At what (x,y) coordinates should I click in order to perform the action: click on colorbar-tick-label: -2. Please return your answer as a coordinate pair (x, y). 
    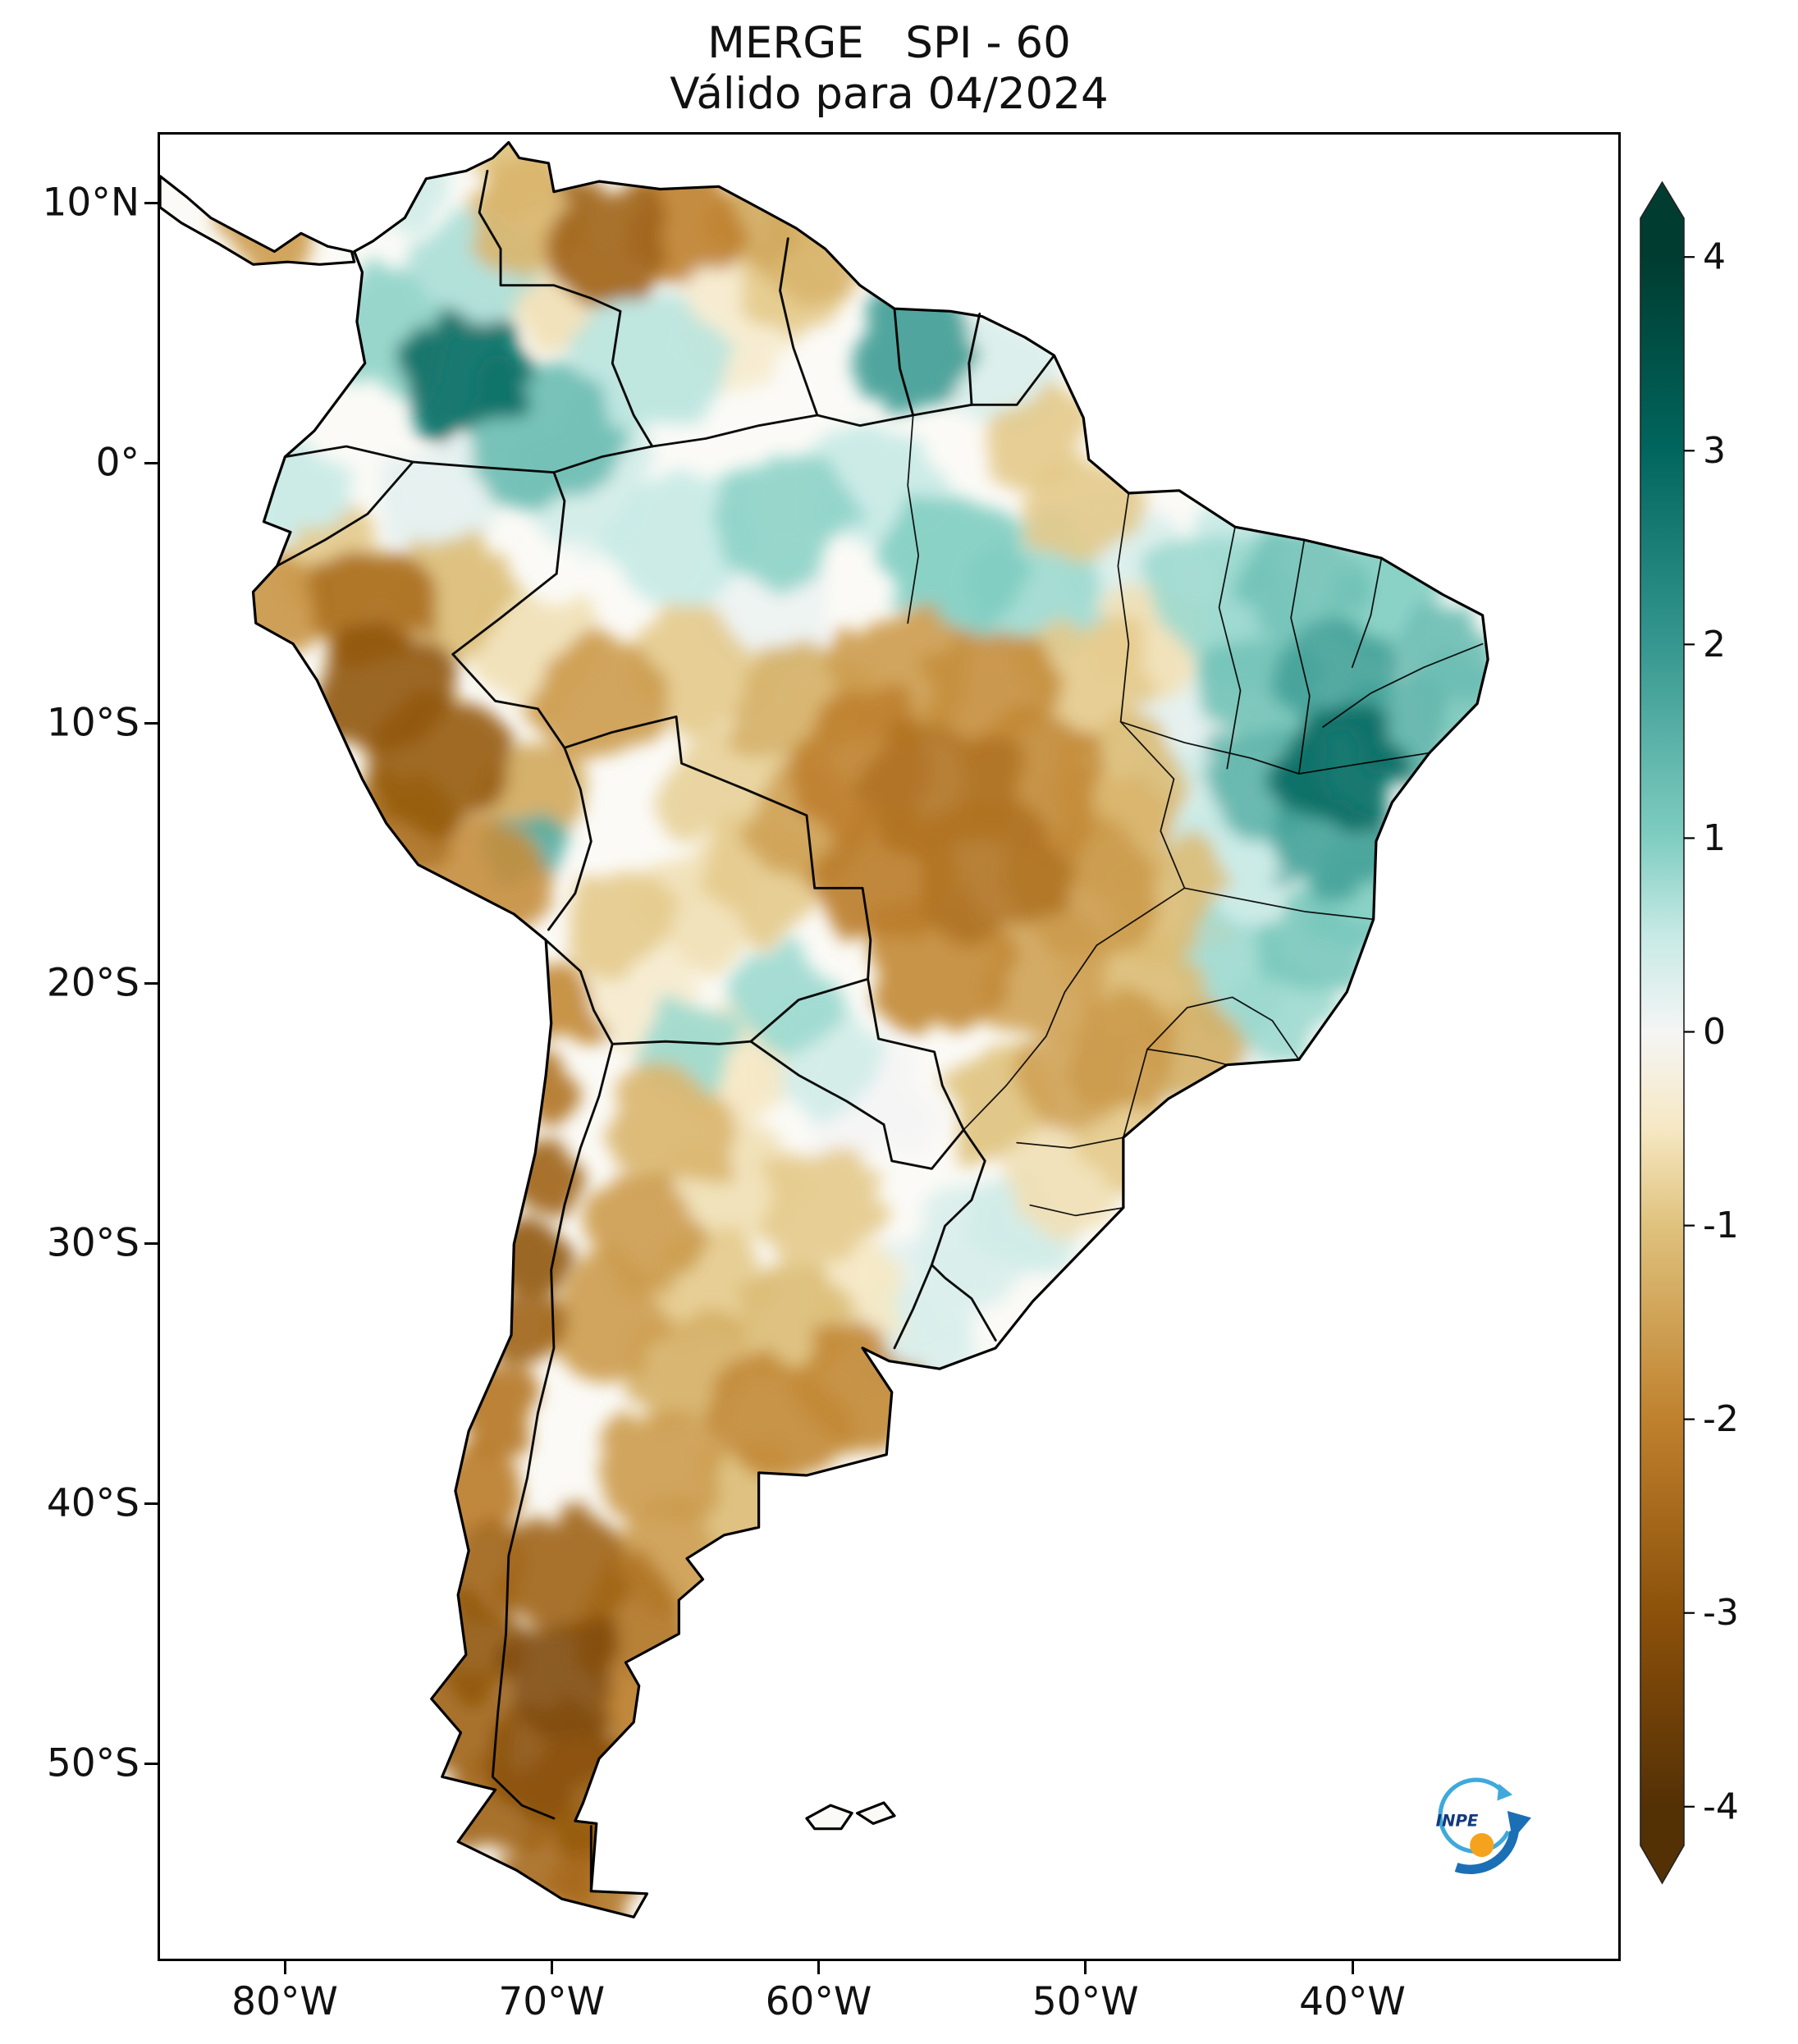
    Looking at the image, I should click on (1721, 1419).